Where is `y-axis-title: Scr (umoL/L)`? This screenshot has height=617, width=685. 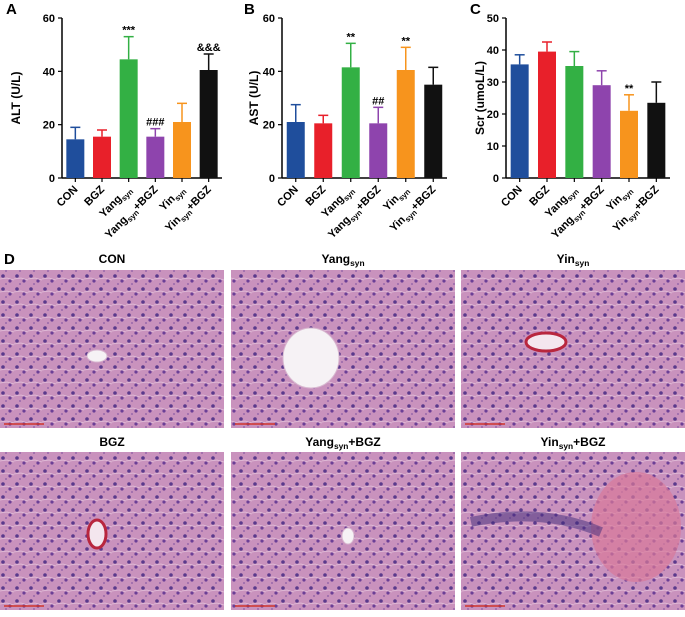
y-axis-title: Scr (umoL/L) is located at coordinates (480, 98).